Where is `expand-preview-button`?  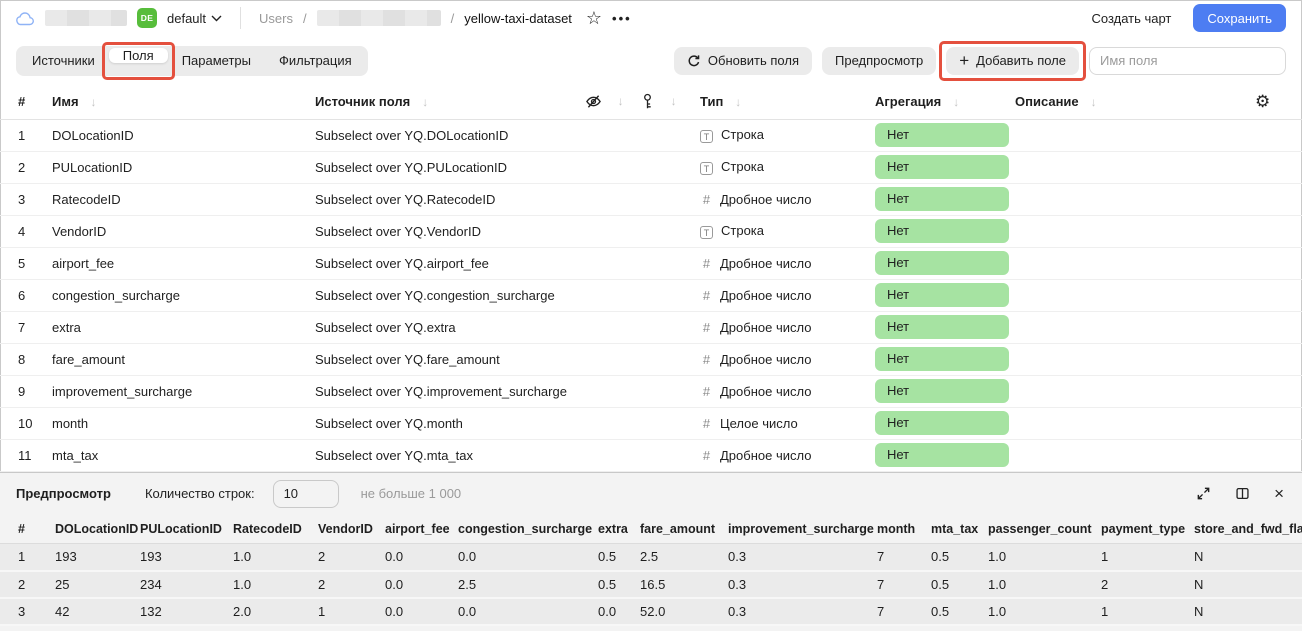 expand-preview-button is located at coordinates (1203, 493).